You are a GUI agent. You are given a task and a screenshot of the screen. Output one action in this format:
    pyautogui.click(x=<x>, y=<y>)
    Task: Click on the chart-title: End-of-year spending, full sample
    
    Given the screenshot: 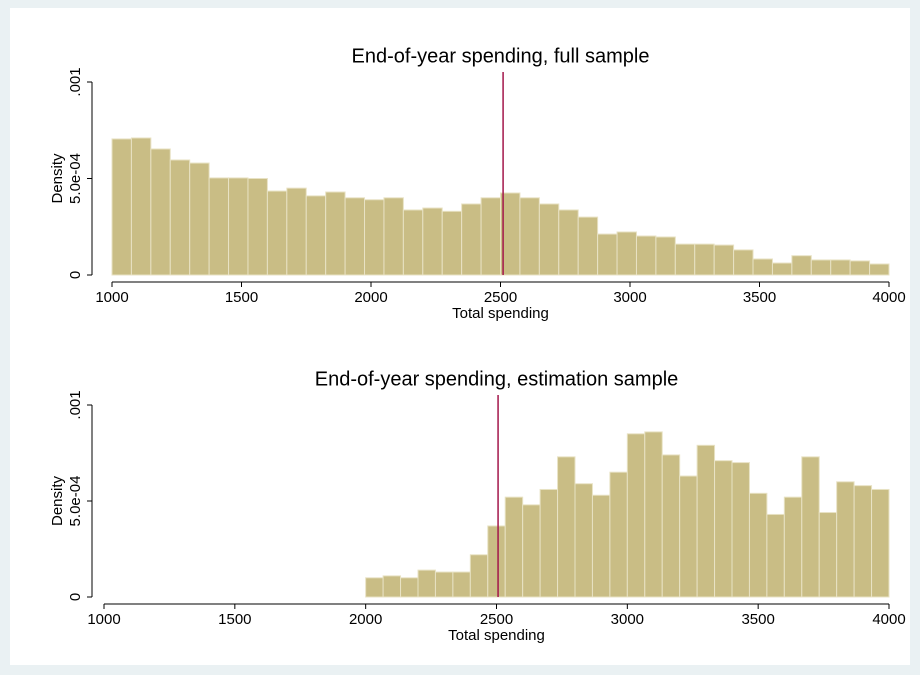 What is the action you would take?
    pyautogui.click(x=501, y=56)
    